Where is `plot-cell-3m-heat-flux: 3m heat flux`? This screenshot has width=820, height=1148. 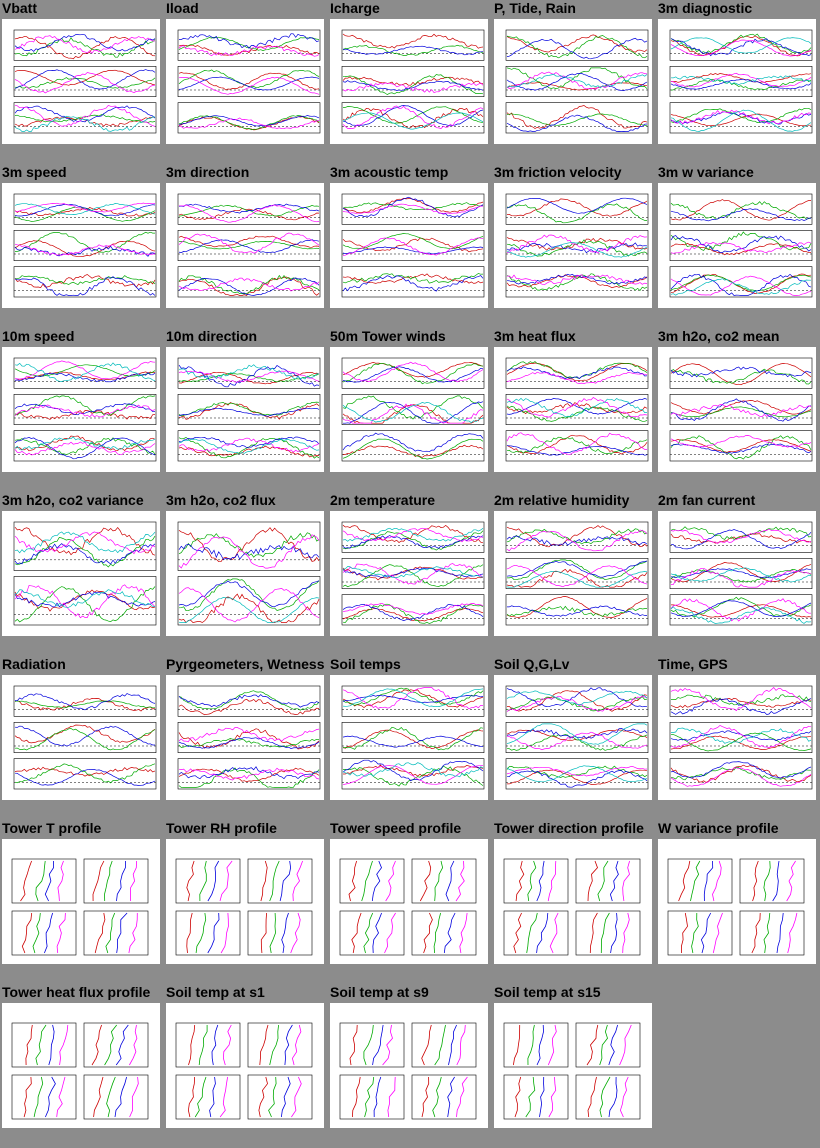
plot-cell-3m-heat-flux: 3m heat flux is located at coordinates (574, 410).